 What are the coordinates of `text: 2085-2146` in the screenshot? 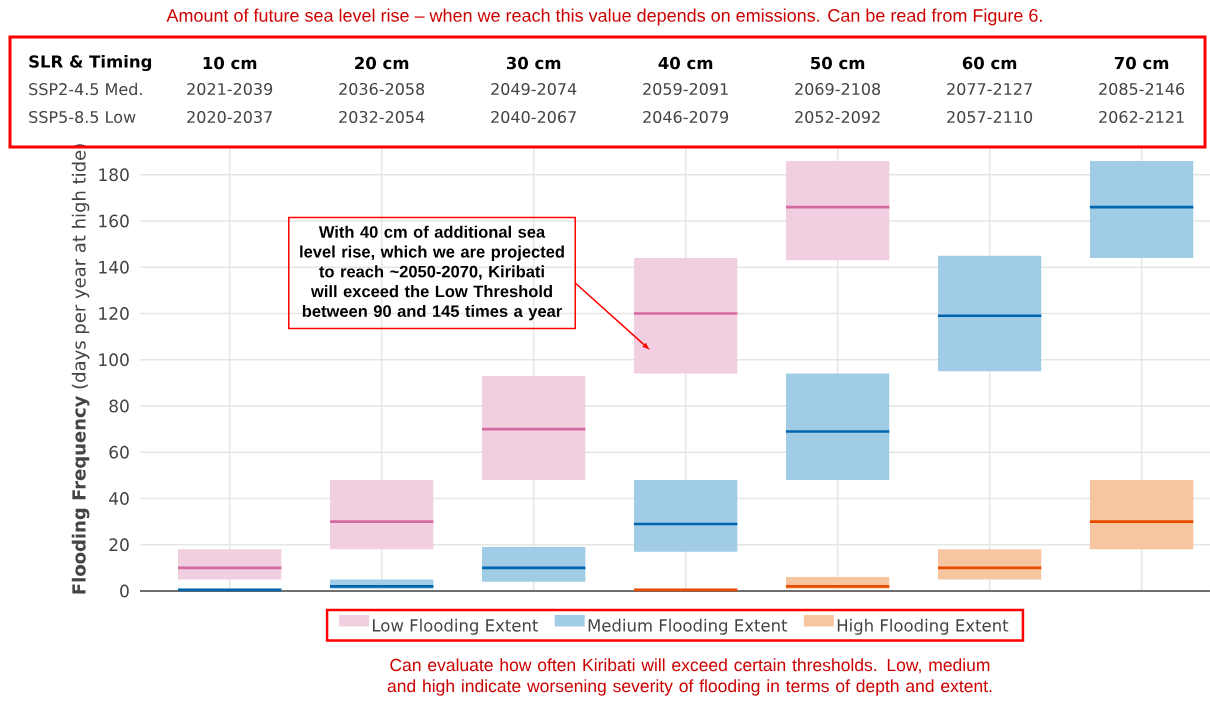 It's located at (1142, 89).